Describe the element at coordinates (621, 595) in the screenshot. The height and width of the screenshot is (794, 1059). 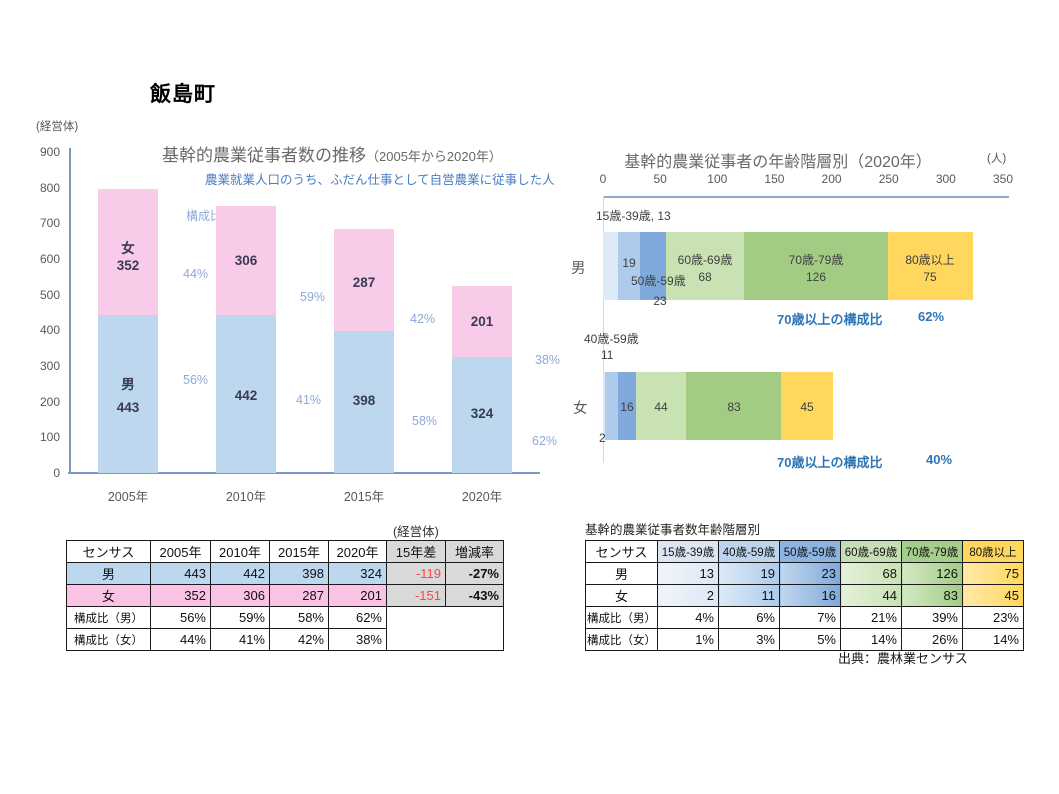
I see `row-label: 女` at that location.